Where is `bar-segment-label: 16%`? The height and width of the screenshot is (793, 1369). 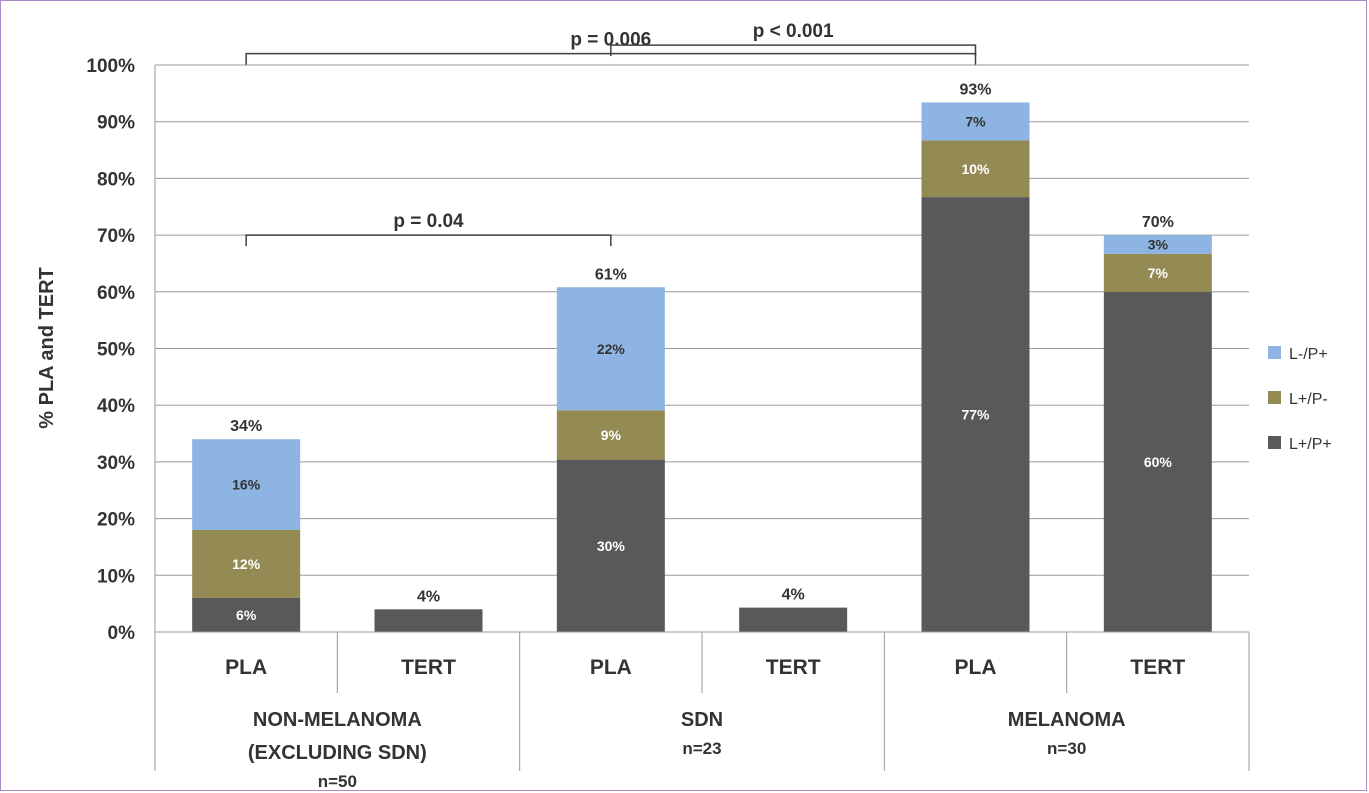 bar-segment-label: 16% is located at coordinates (246, 485).